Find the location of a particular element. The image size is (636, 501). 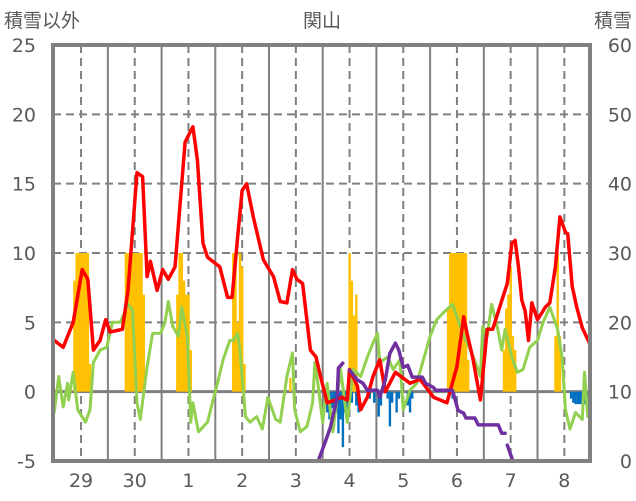

right-tick-label: 20 is located at coordinates (620, 323).